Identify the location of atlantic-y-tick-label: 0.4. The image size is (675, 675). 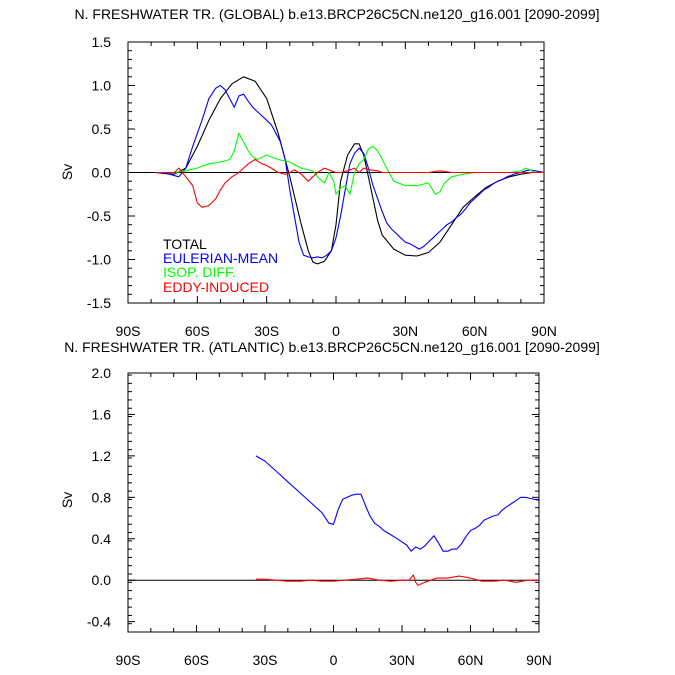
(102, 539).